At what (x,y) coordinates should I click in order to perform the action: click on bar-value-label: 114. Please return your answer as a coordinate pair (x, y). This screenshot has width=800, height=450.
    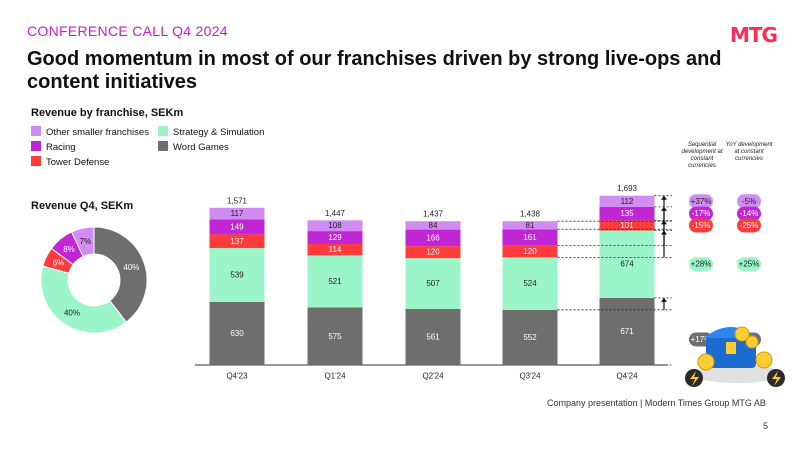
    Looking at the image, I should click on (335, 249).